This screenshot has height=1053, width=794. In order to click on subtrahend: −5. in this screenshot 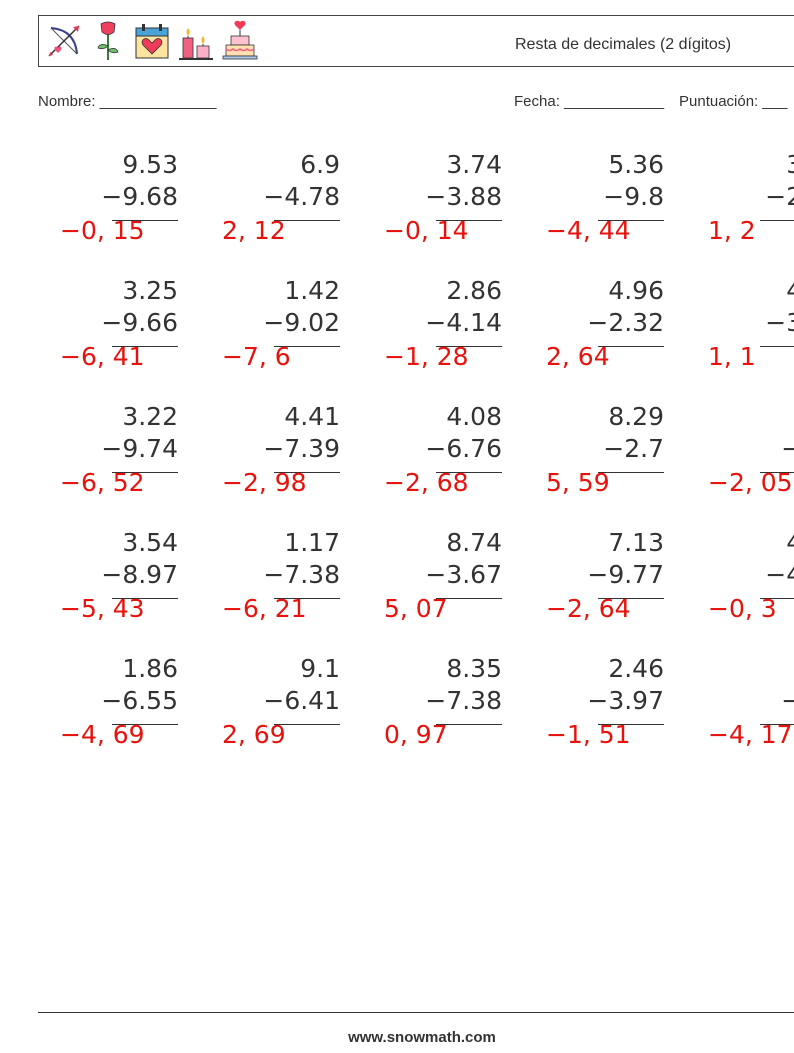, I will do `click(787, 700)`.